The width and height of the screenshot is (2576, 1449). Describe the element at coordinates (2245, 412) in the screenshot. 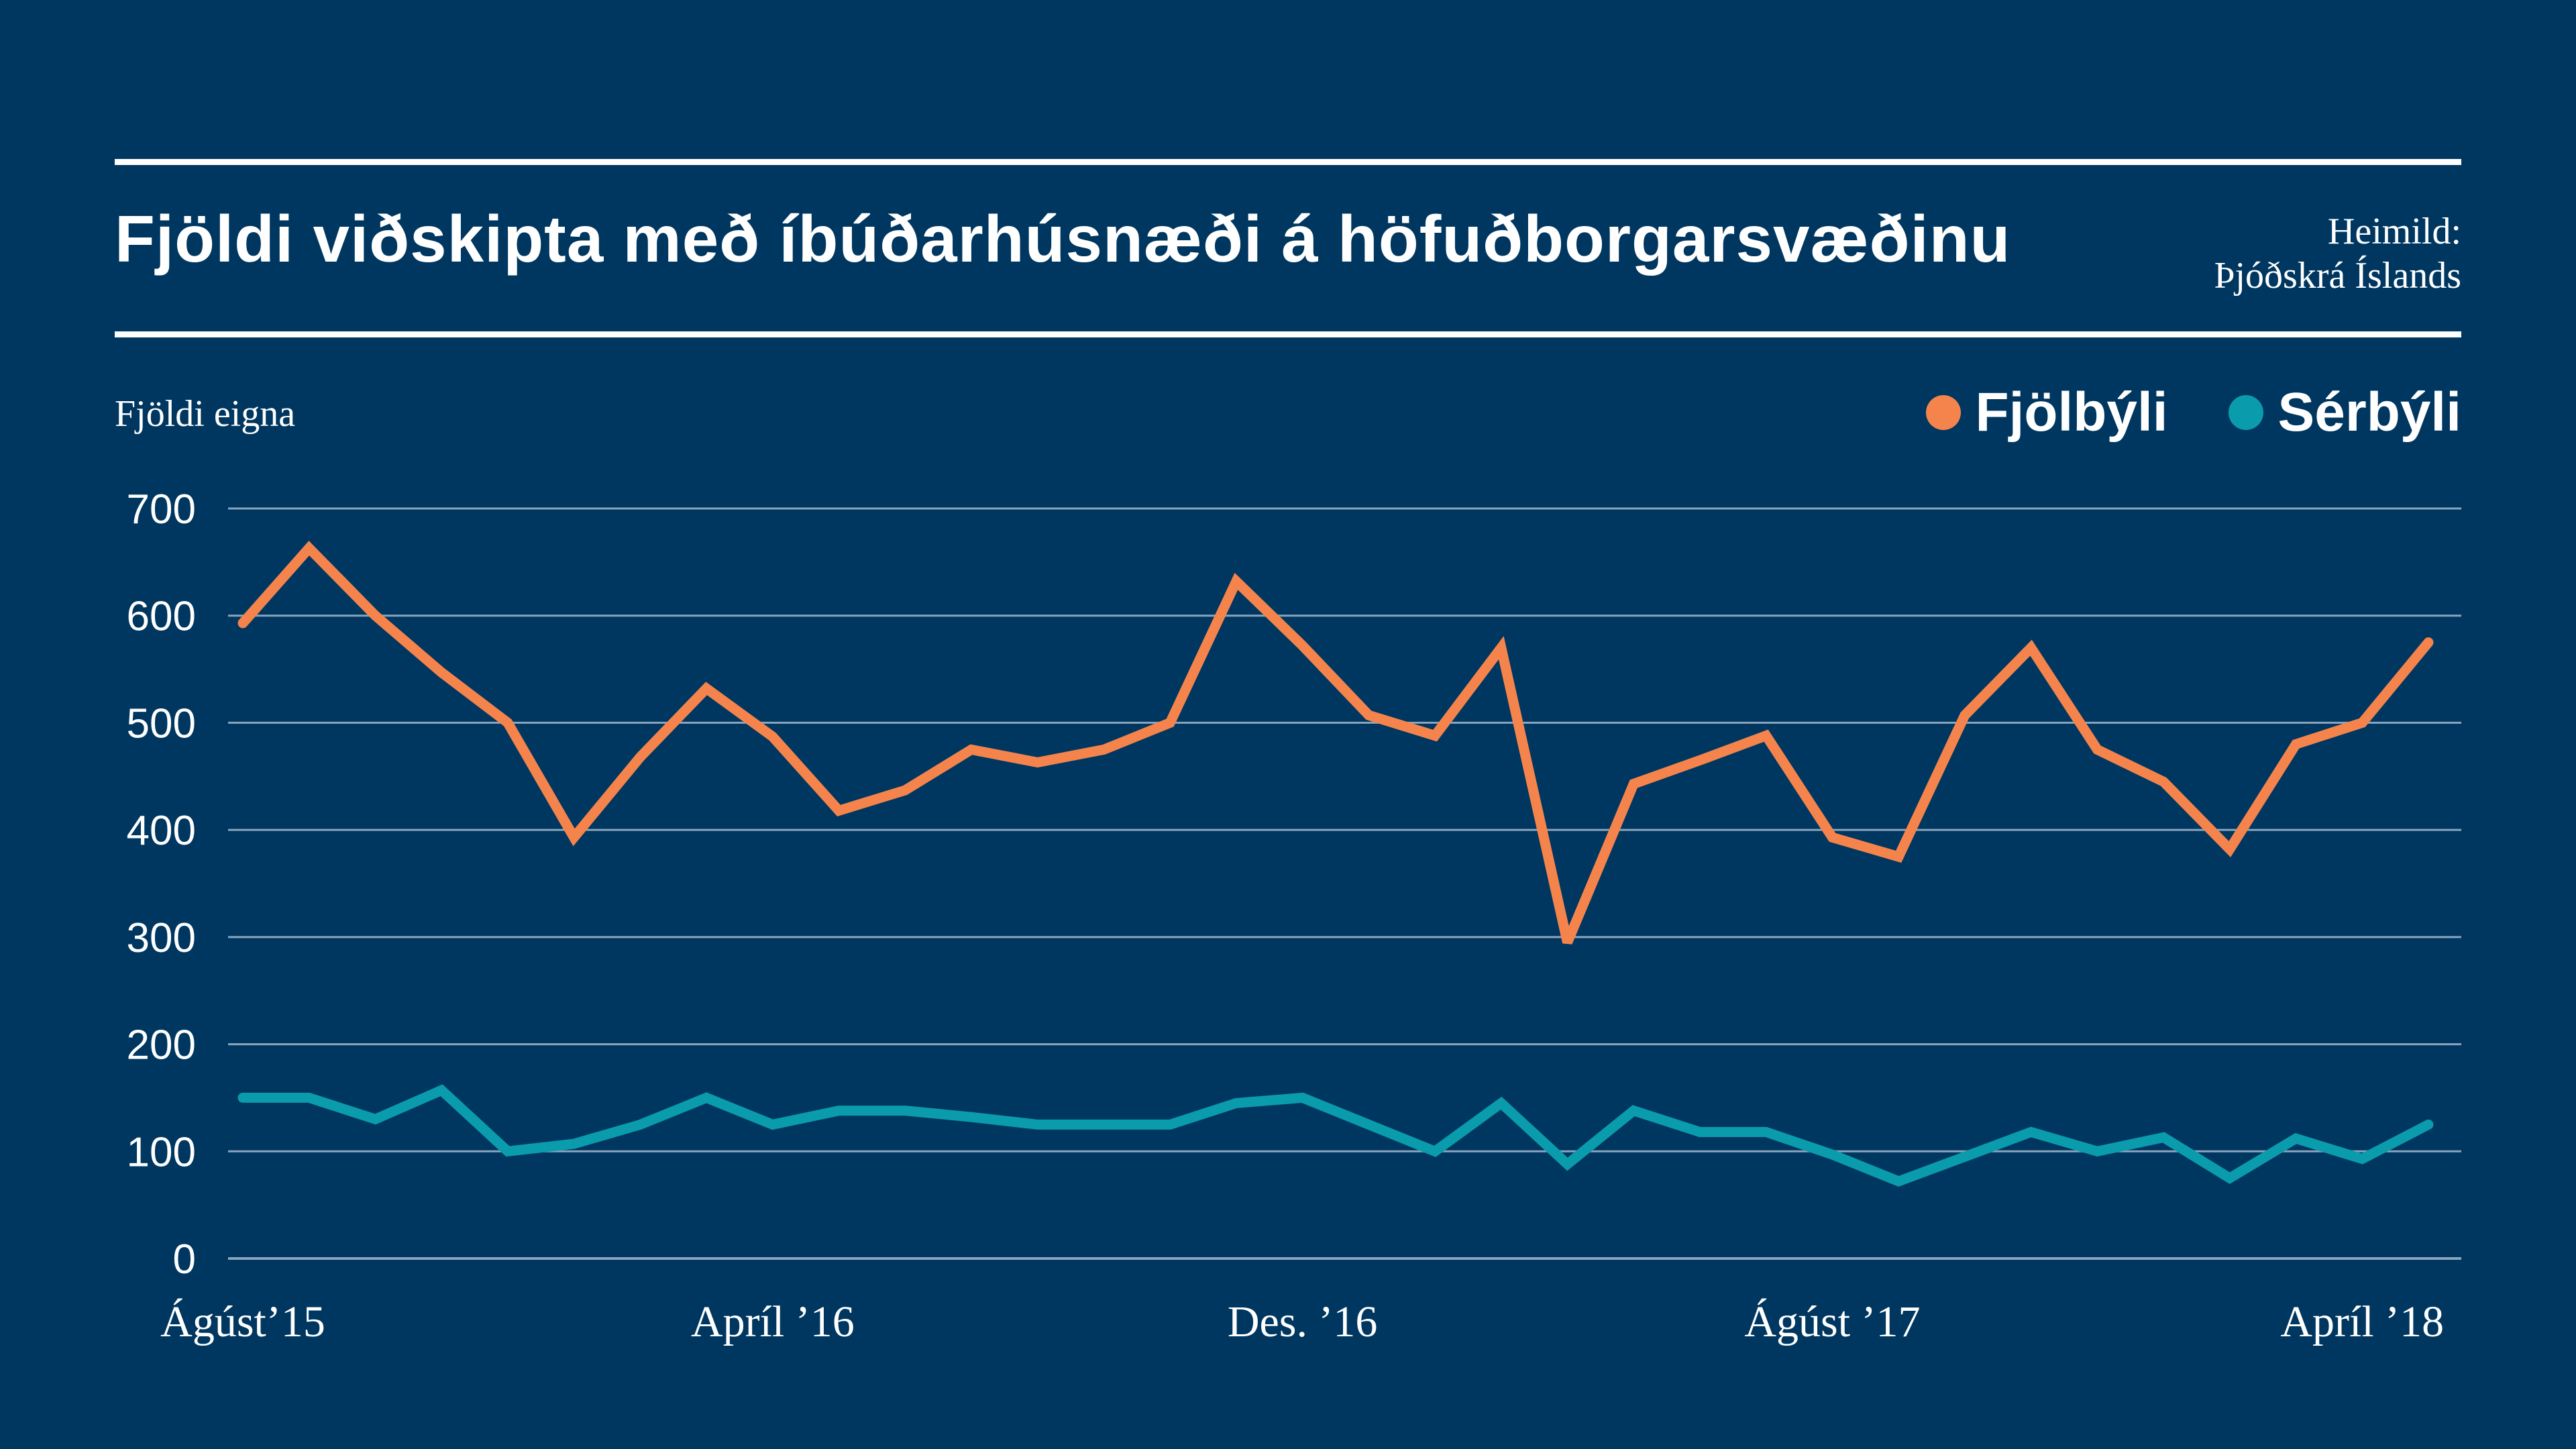

I see `legend-dot-serbyli` at that location.